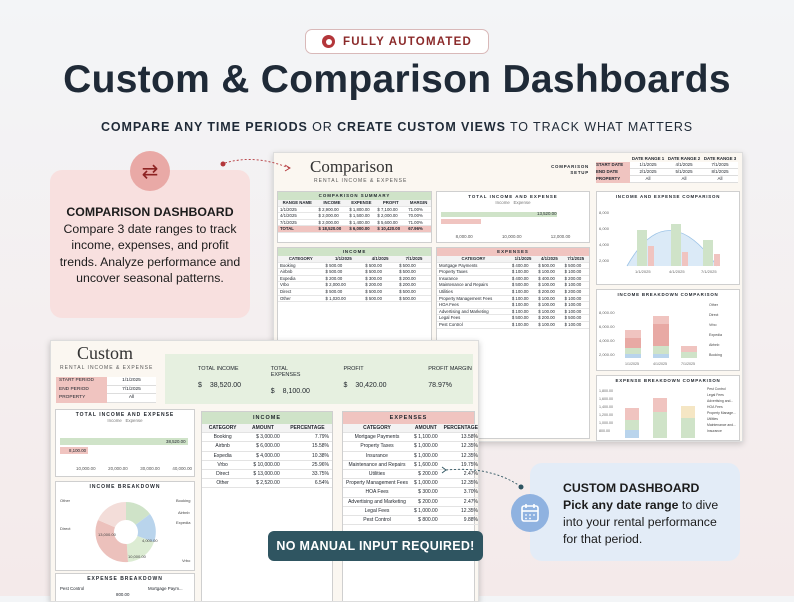  I want to click on setup-value: All, so click(131, 398).